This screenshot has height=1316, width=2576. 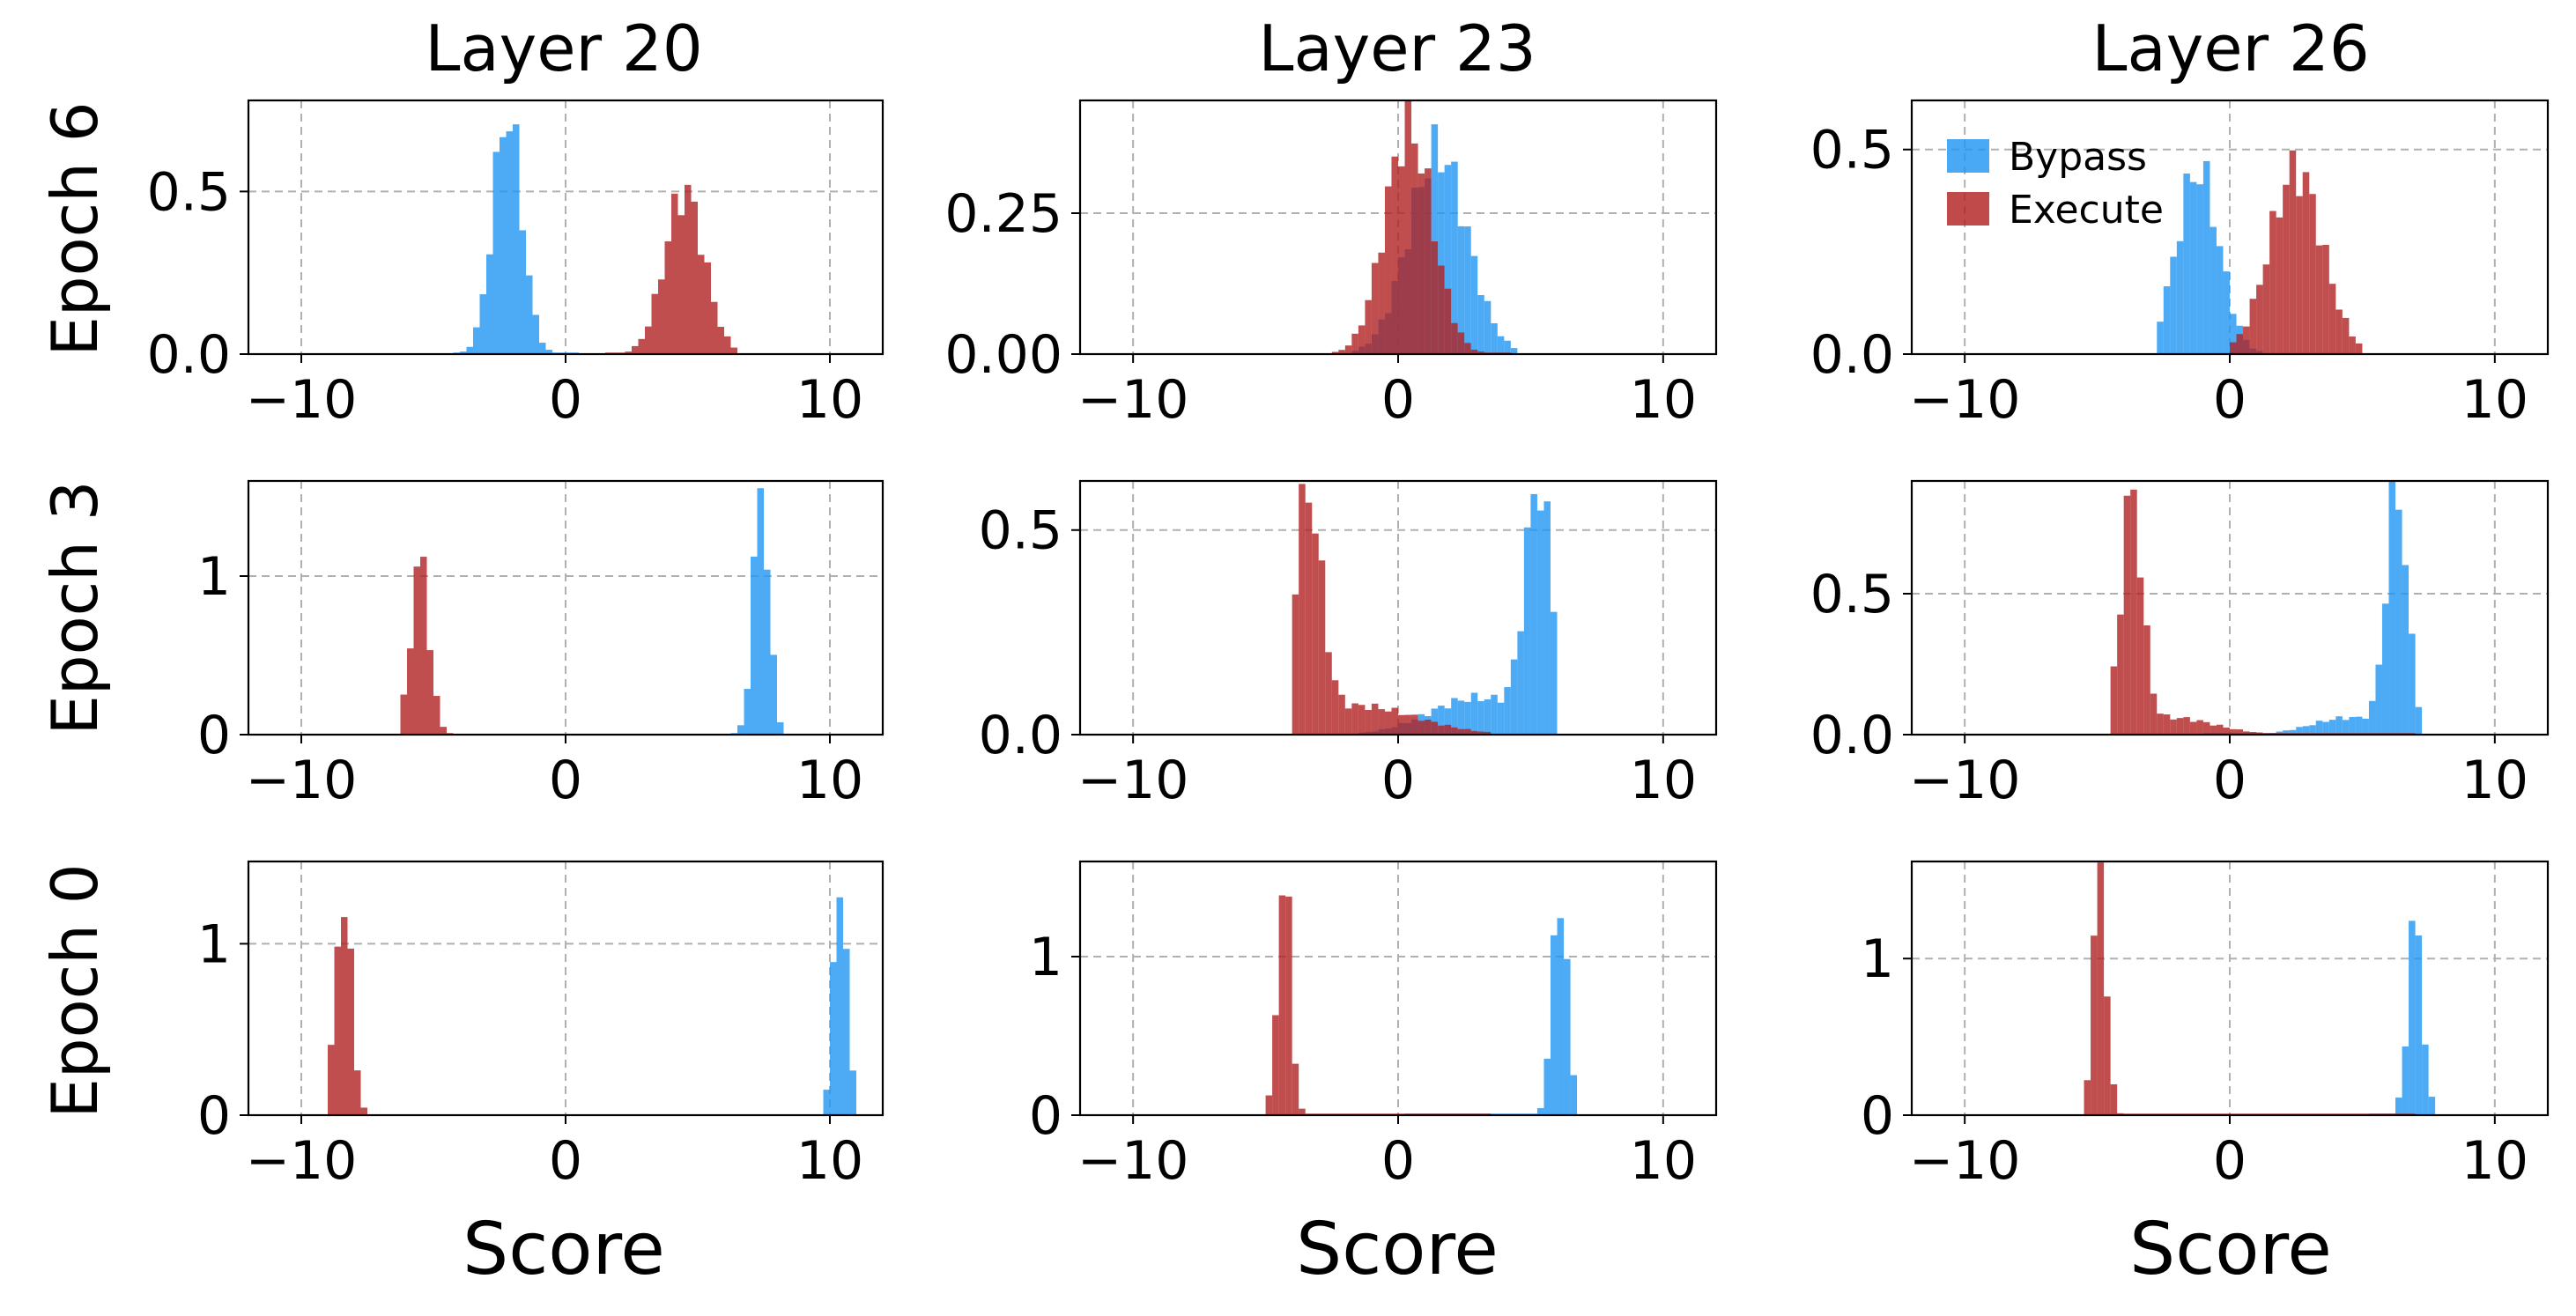 What do you see at coordinates (214, 735) in the screenshot?
I see `y-tick-label: 0` at bounding box center [214, 735].